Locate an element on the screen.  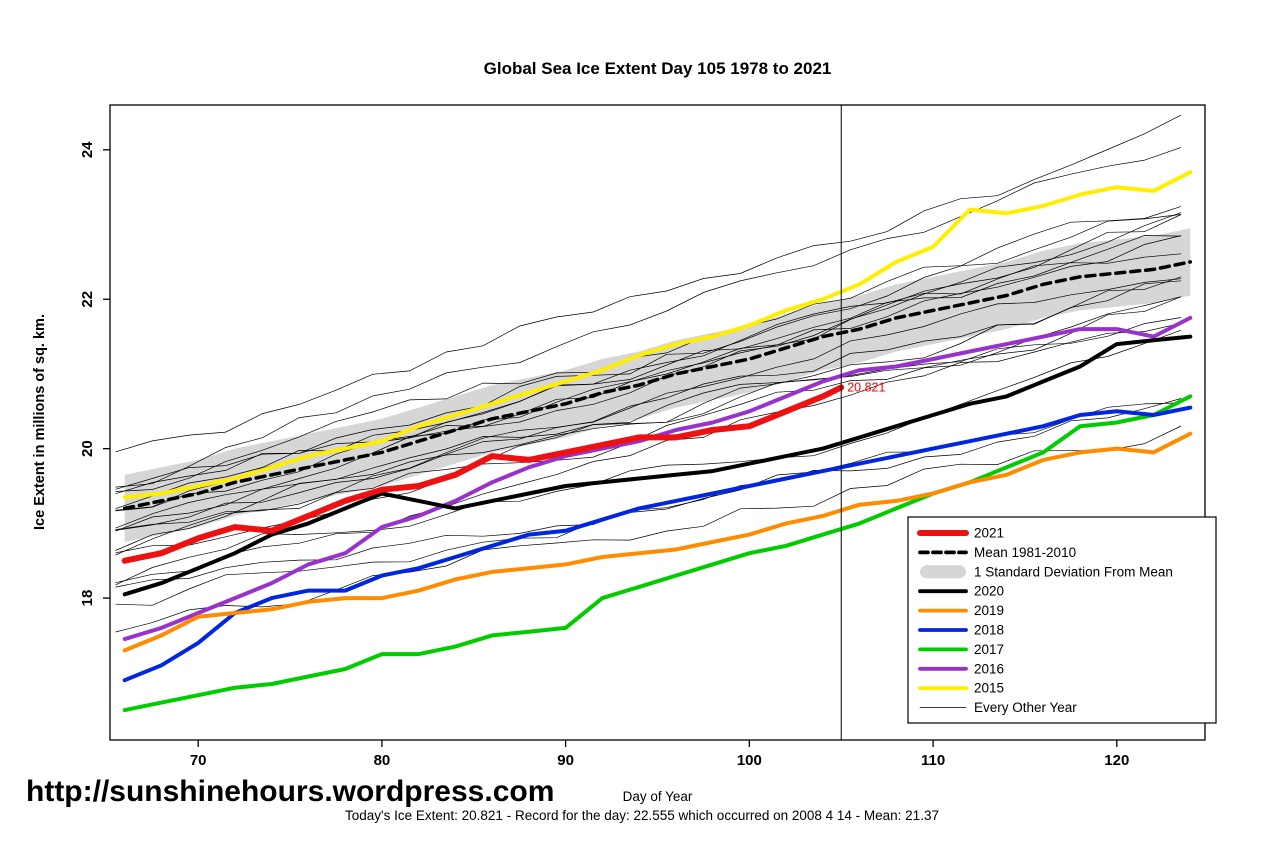
legend-label: 2015 is located at coordinates (989, 688).